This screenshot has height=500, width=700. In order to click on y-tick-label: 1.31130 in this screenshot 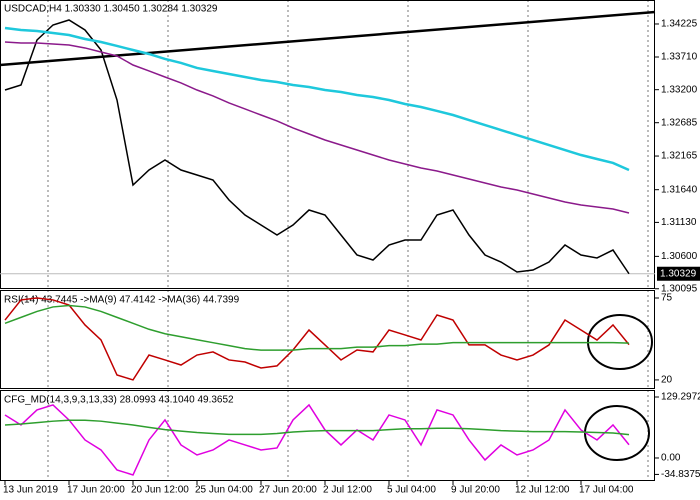, I will do `click(679, 222)`.